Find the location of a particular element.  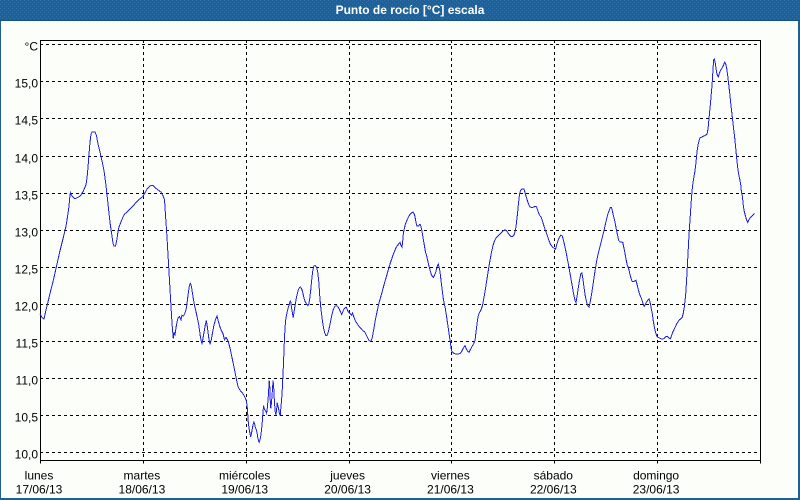

svg-text: 11,0 is located at coordinates (27, 380).